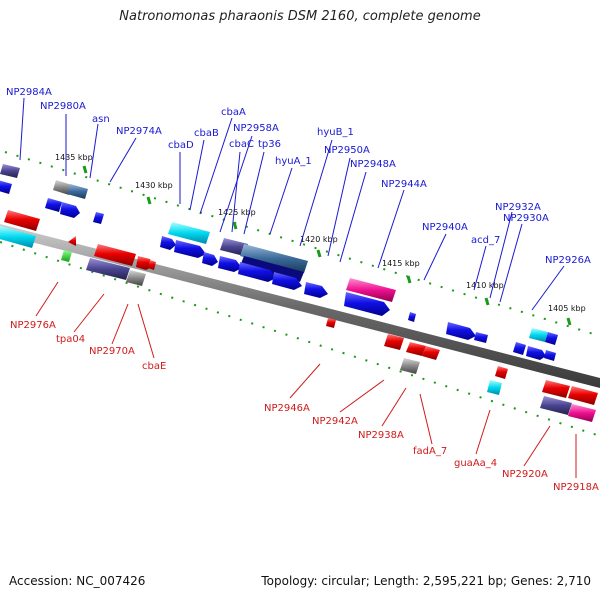 The height and width of the screenshot is (600, 600). Describe the element at coordinates (526, 218) in the screenshot. I see `gene-label: NP2930A` at that location.